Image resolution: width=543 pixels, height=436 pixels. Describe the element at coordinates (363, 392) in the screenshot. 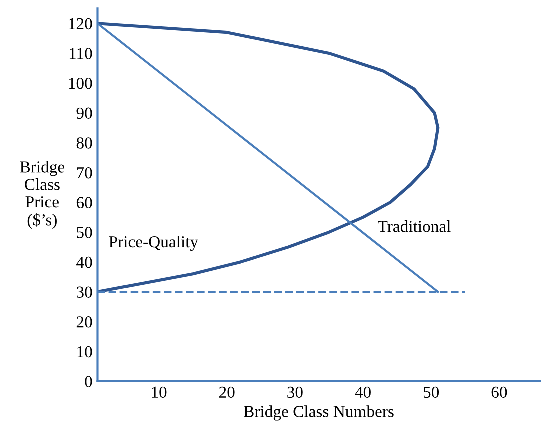

I see `x-tick-label: 40` at that location.